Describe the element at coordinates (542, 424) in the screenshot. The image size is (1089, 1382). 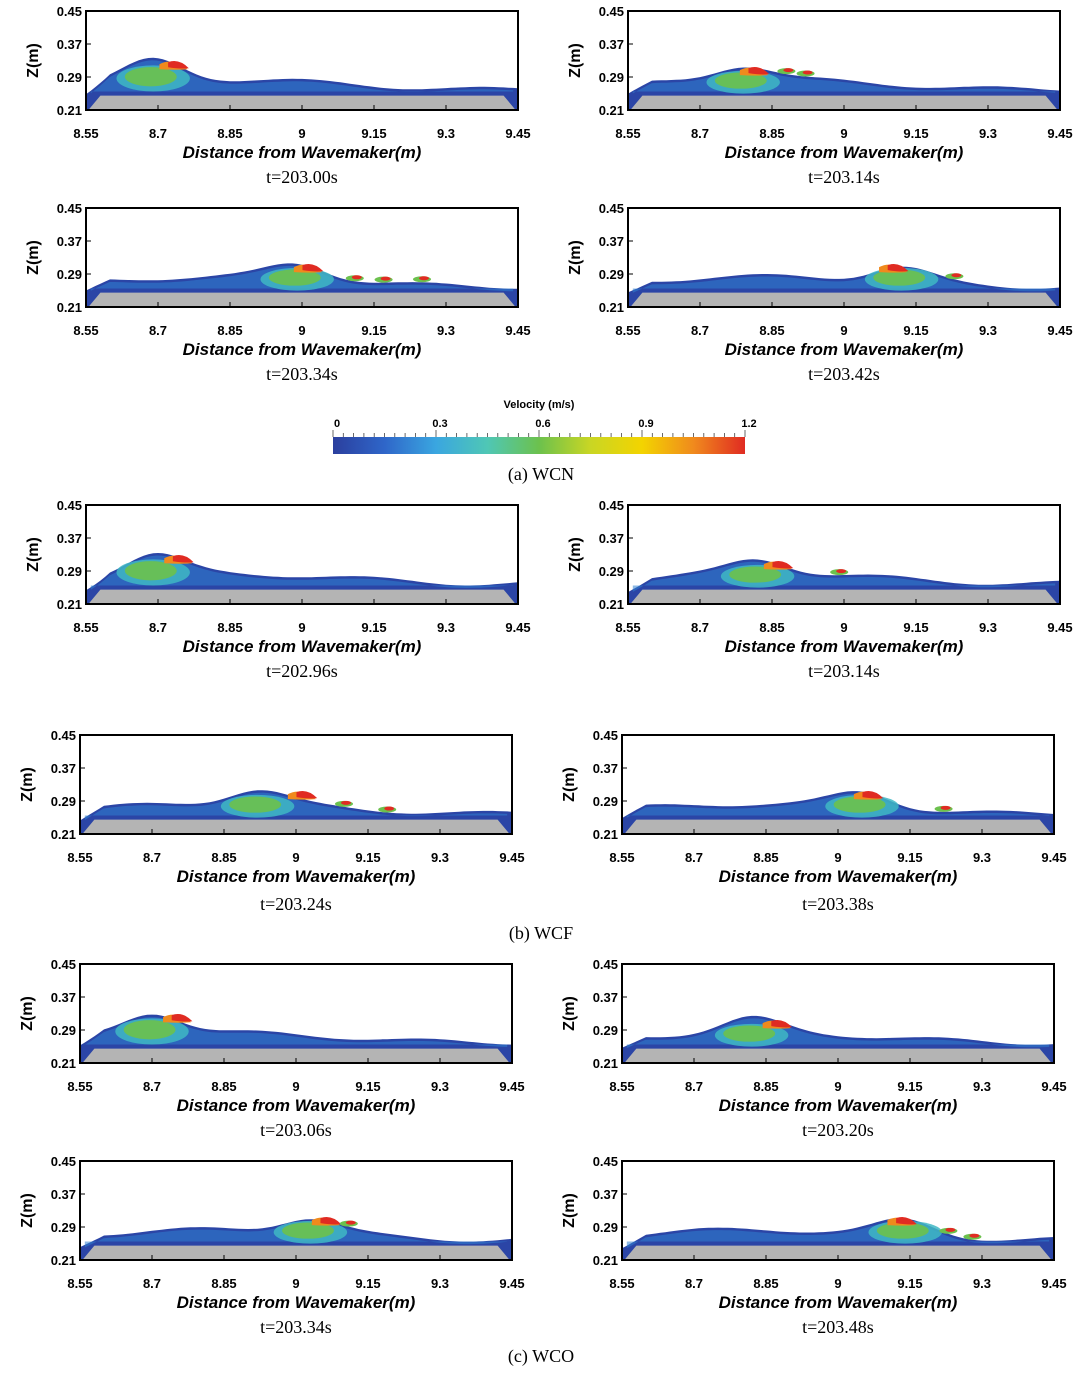
I see `colorbar-tick-label: 0.6` at that location.